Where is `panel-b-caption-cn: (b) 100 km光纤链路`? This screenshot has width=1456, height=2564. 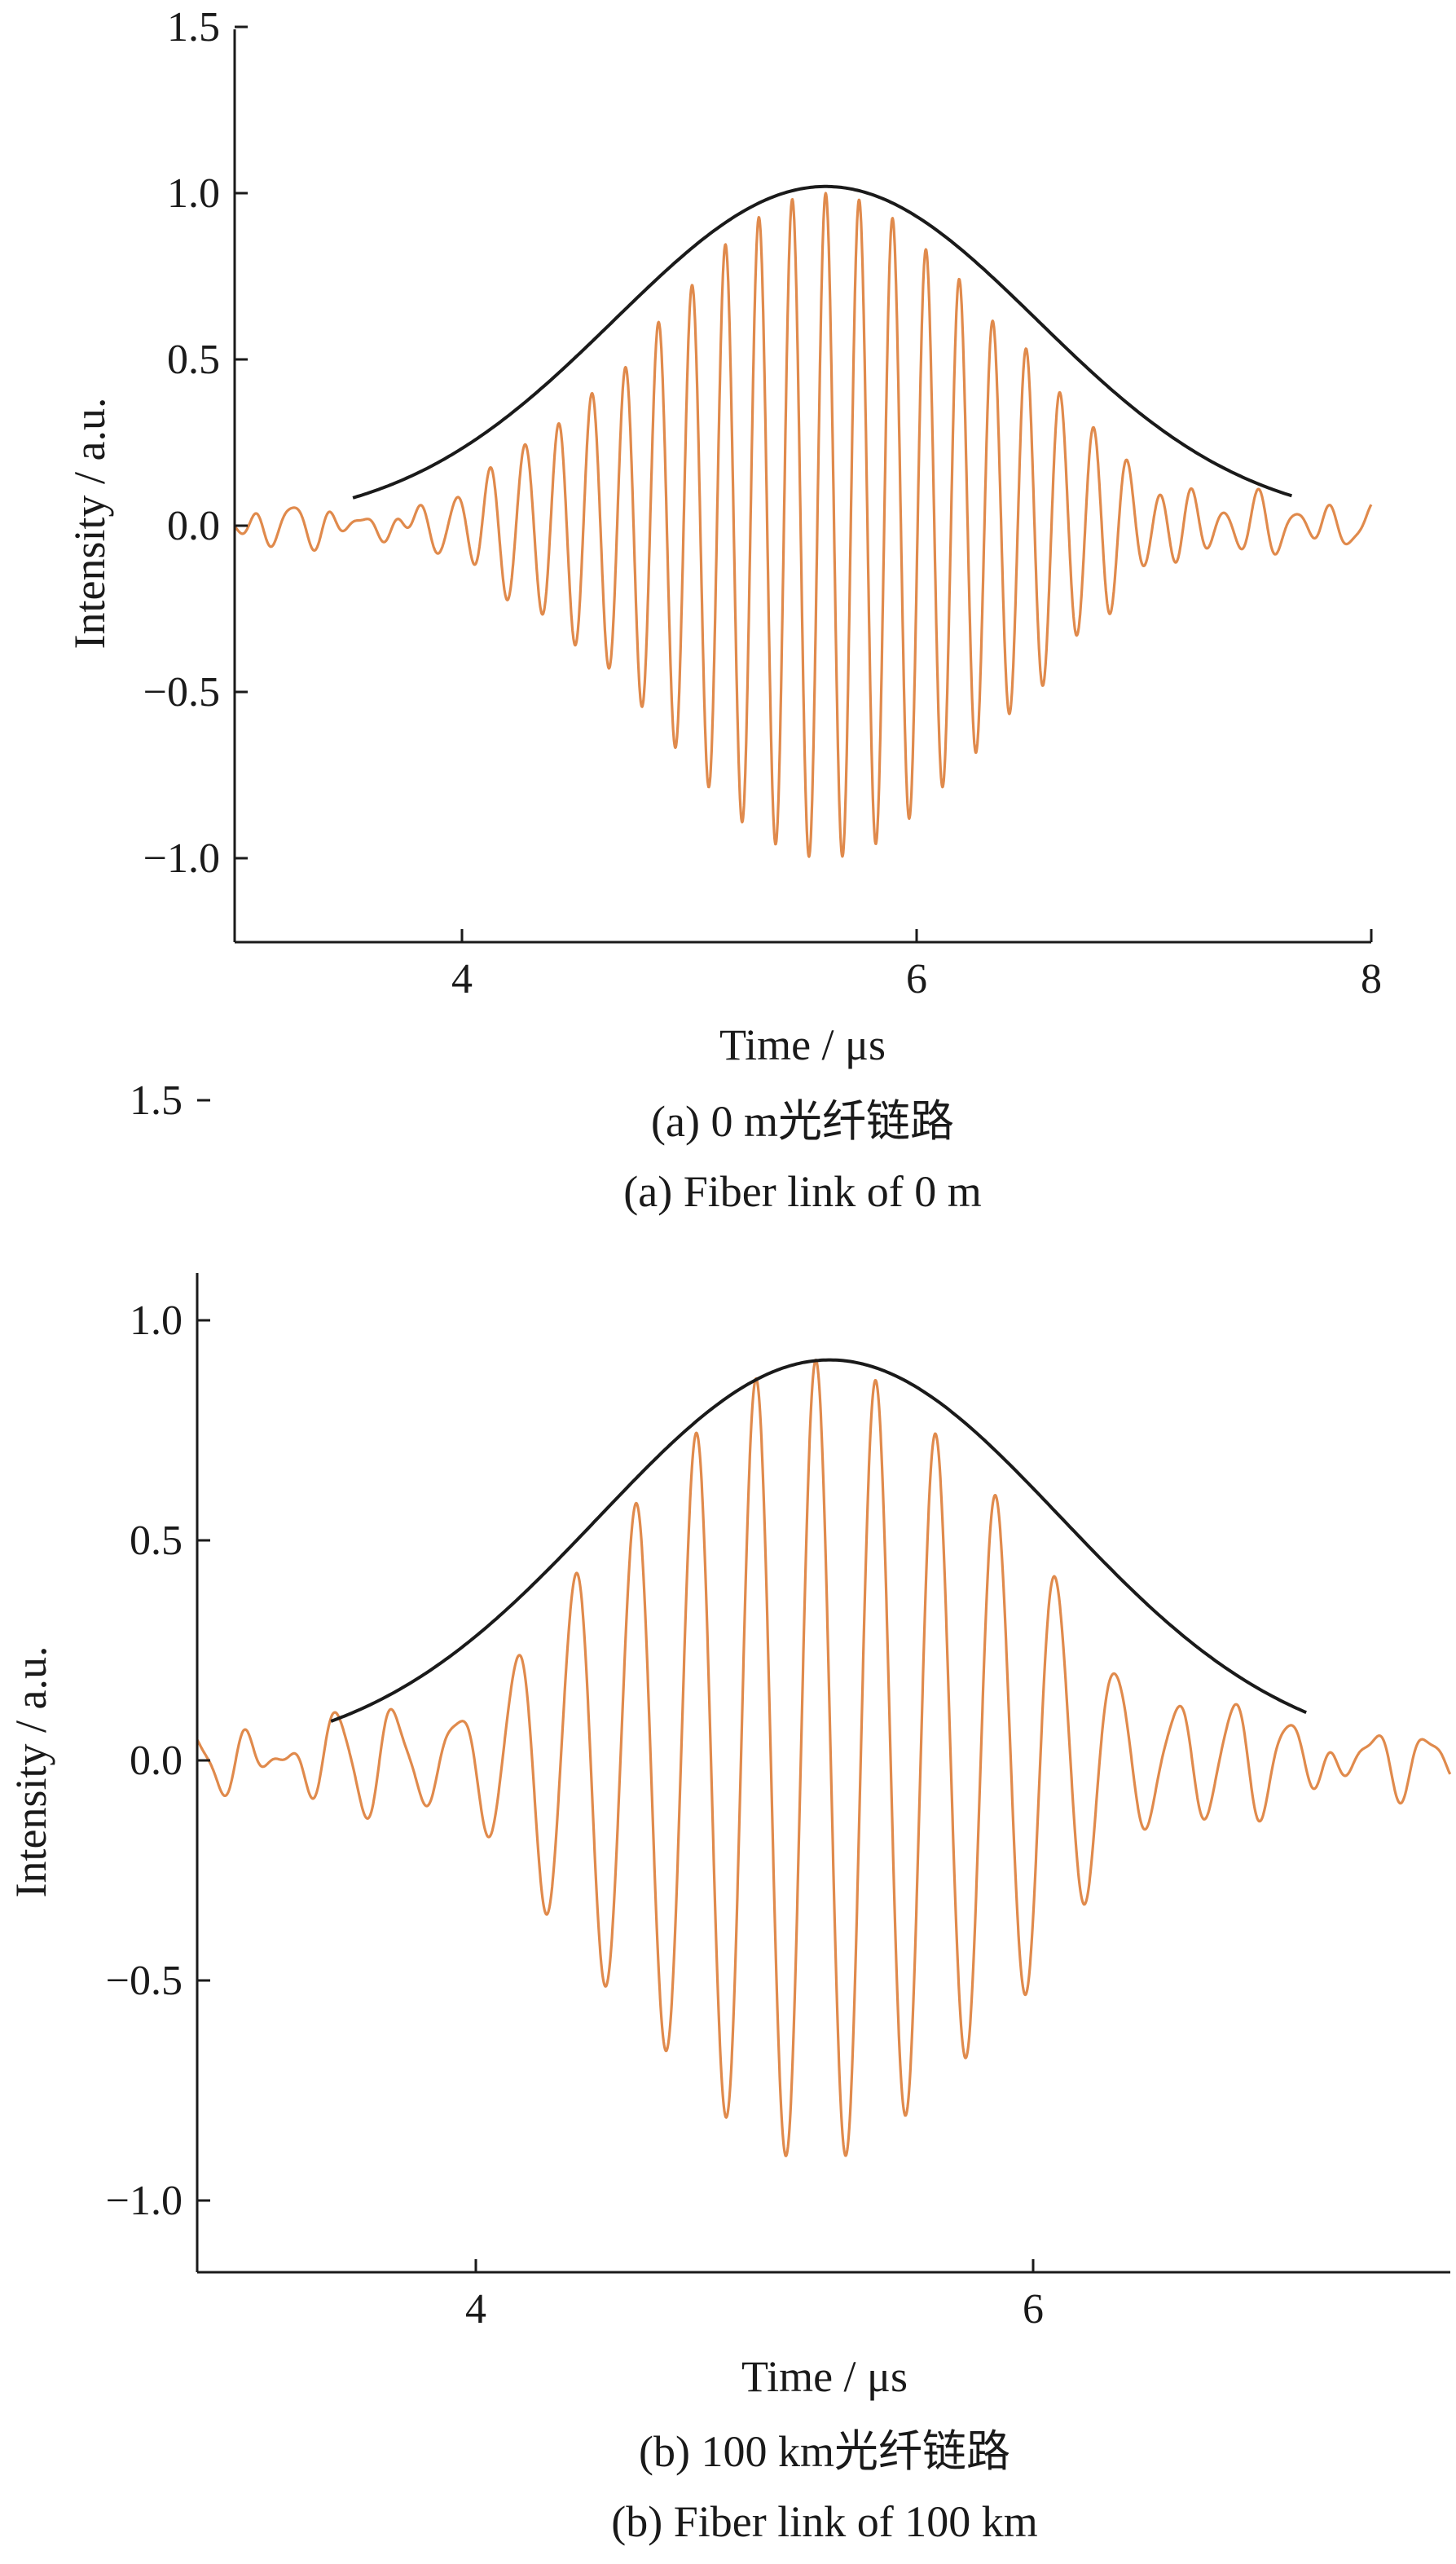
panel-b-caption-cn: (b) 100 km光纤链路 is located at coordinates (825, 2452).